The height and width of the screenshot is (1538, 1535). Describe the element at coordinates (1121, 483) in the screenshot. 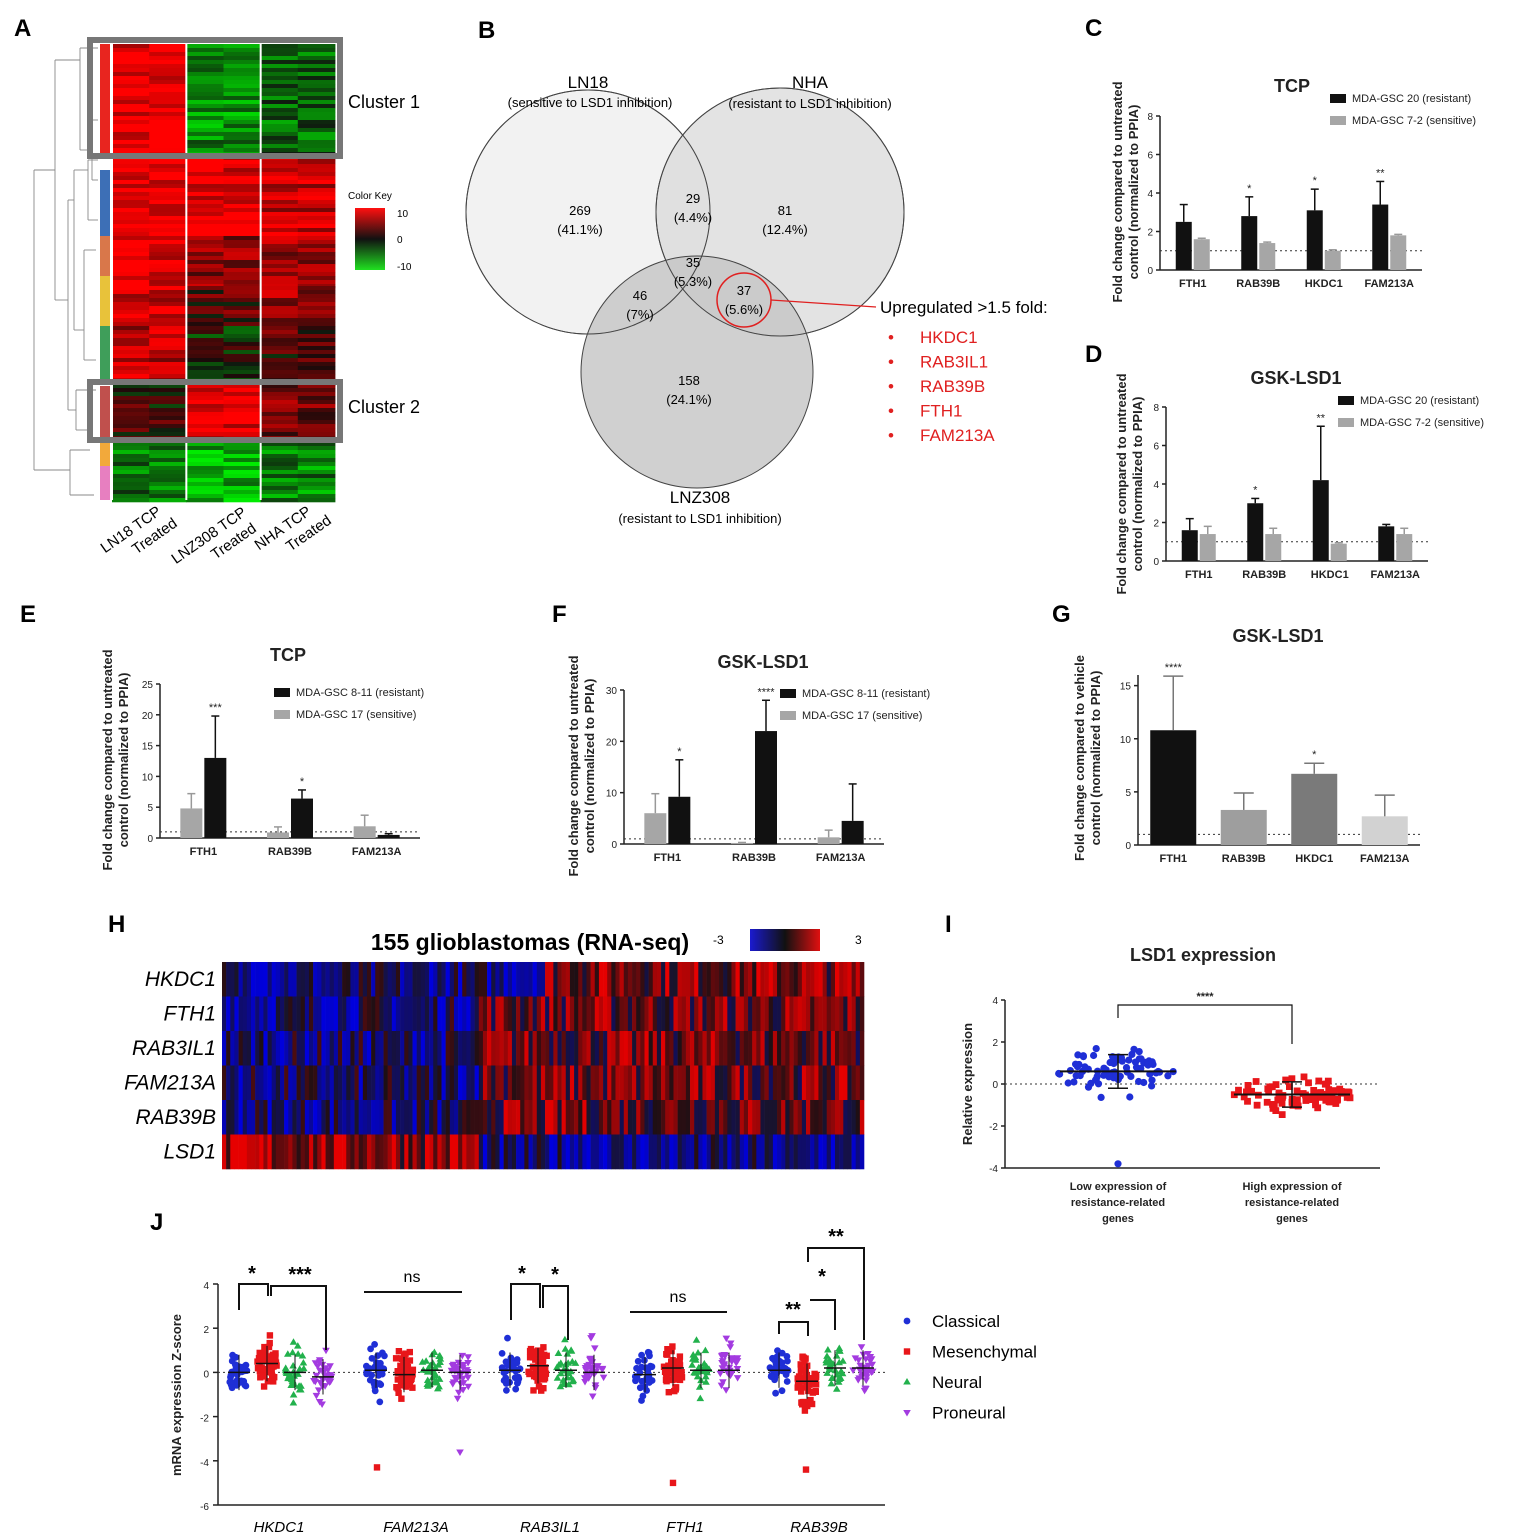

I see `svg-text:Fold change compared to untrea: Fold change compared to untreated` at that location.